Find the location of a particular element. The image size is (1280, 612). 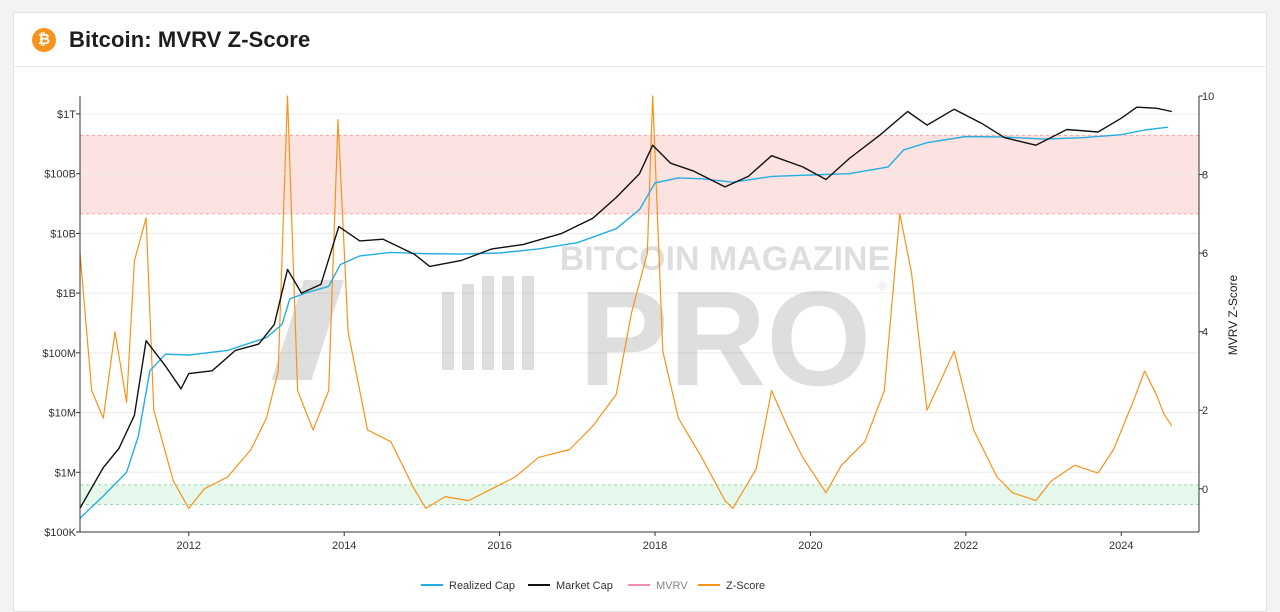

x-tick-label: 2016 is located at coordinates (499, 546).